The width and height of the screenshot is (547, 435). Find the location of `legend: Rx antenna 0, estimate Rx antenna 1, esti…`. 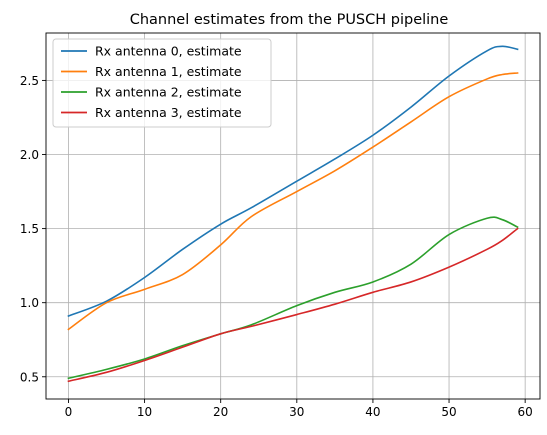

legend: Rx antenna 0, estimate Rx antenna 1, esti… is located at coordinates (162, 83).